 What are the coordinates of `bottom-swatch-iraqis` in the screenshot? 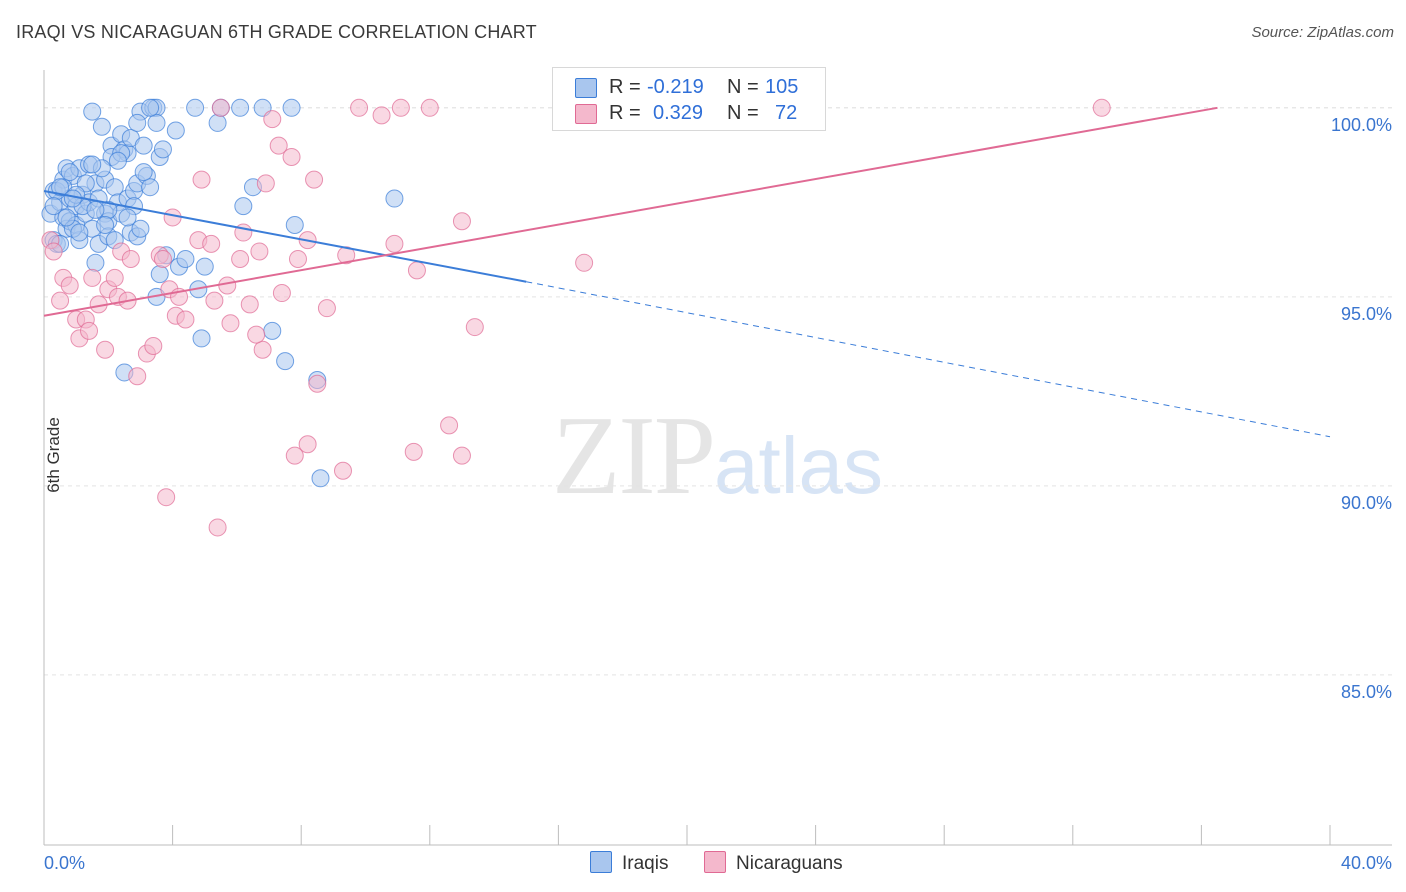 It's located at (601, 862).